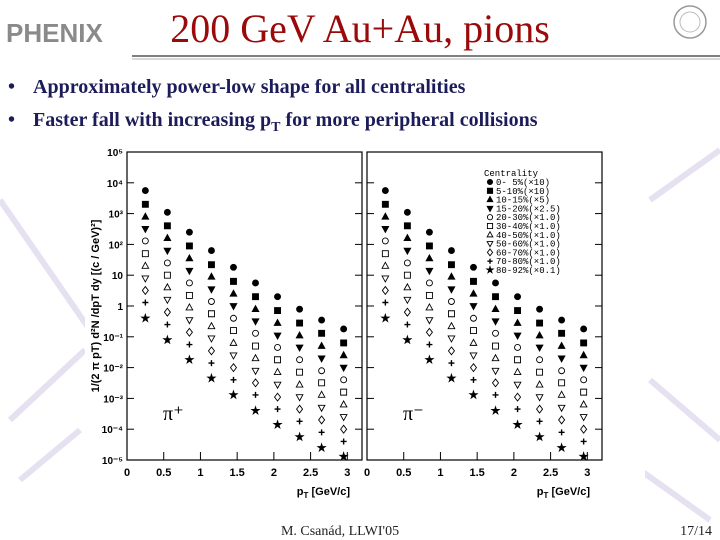 This screenshot has width=720, height=540. What do you see at coordinates (116, 245) in the screenshot?
I see `y-tick-label: 10²` at bounding box center [116, 245].